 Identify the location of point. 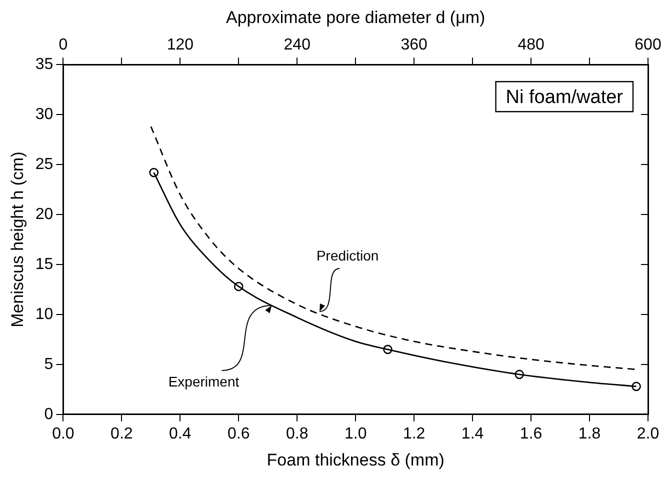
(153, 173).